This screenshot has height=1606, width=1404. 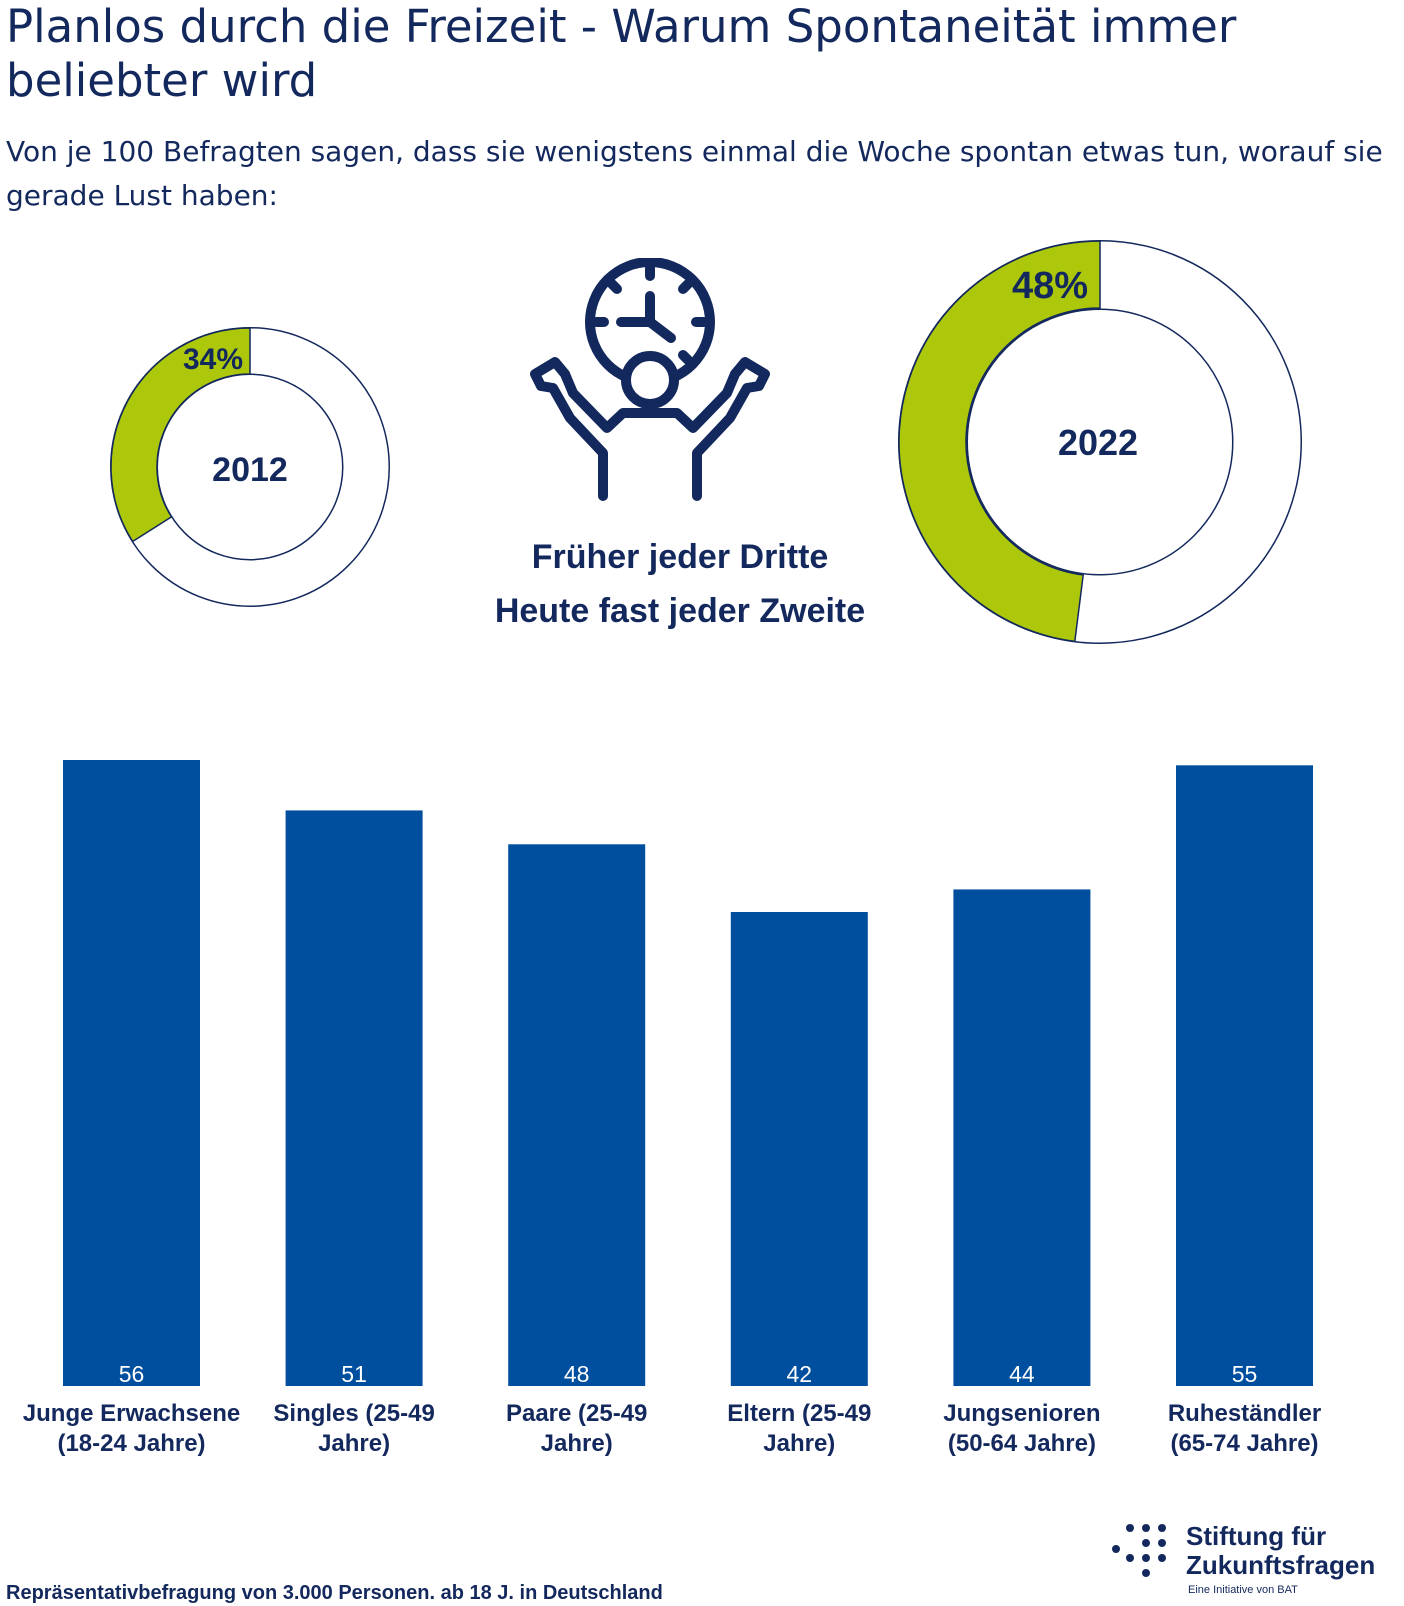 I want to click on category-label: (50-64 Jahre), so click(x=1022, y=1443).